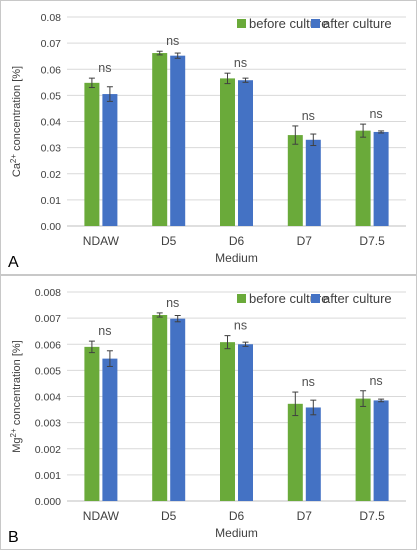 The width and height of the screenshot is (417, 550). Describe the element at coordinates (51, 44) in the screenshot. I see `y-tick-label: 0.07` at that location.